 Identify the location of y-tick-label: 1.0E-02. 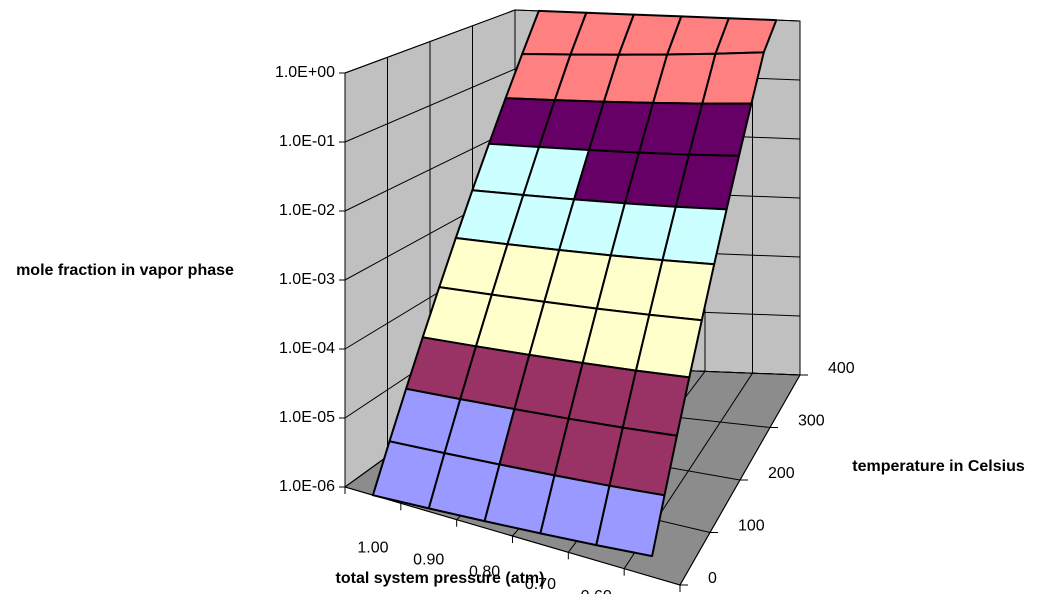
(307, 210).